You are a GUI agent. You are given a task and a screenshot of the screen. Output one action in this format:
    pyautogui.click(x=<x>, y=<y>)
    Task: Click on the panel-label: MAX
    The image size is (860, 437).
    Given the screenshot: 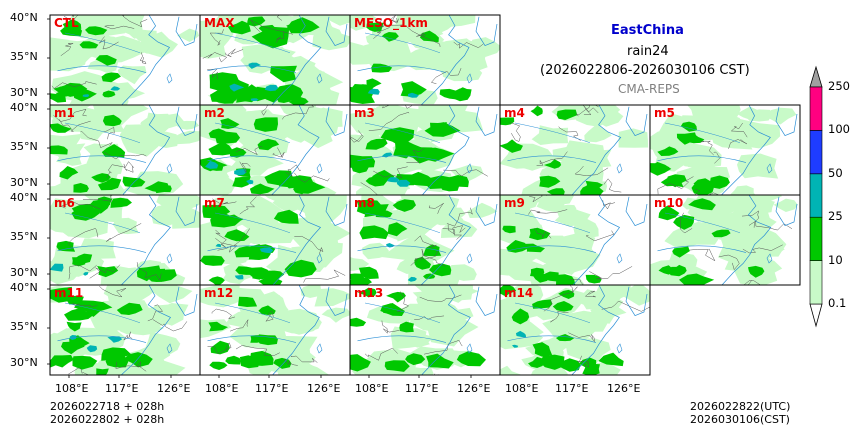 What is the action you would take?
    pyautogui.click(x=219, y=23)
    